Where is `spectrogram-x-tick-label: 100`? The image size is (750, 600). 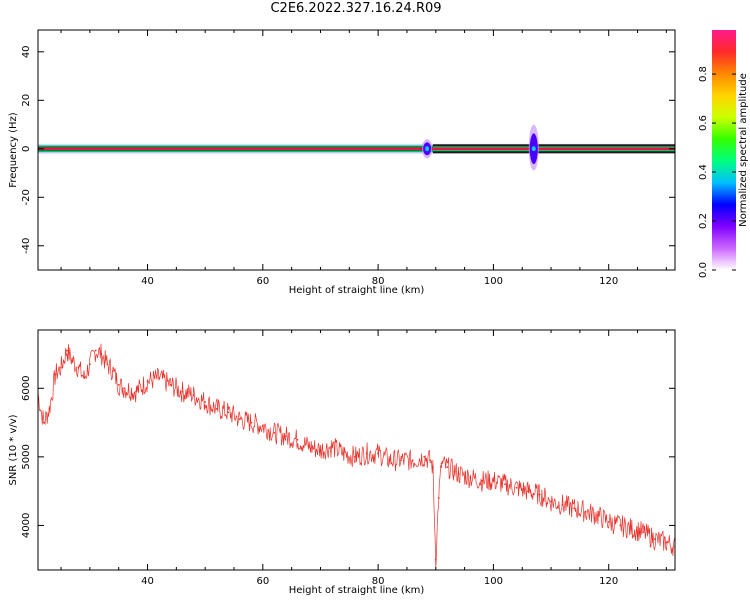 spectrogram-x-tick-label: 100 is located at coordinates (493, 281).